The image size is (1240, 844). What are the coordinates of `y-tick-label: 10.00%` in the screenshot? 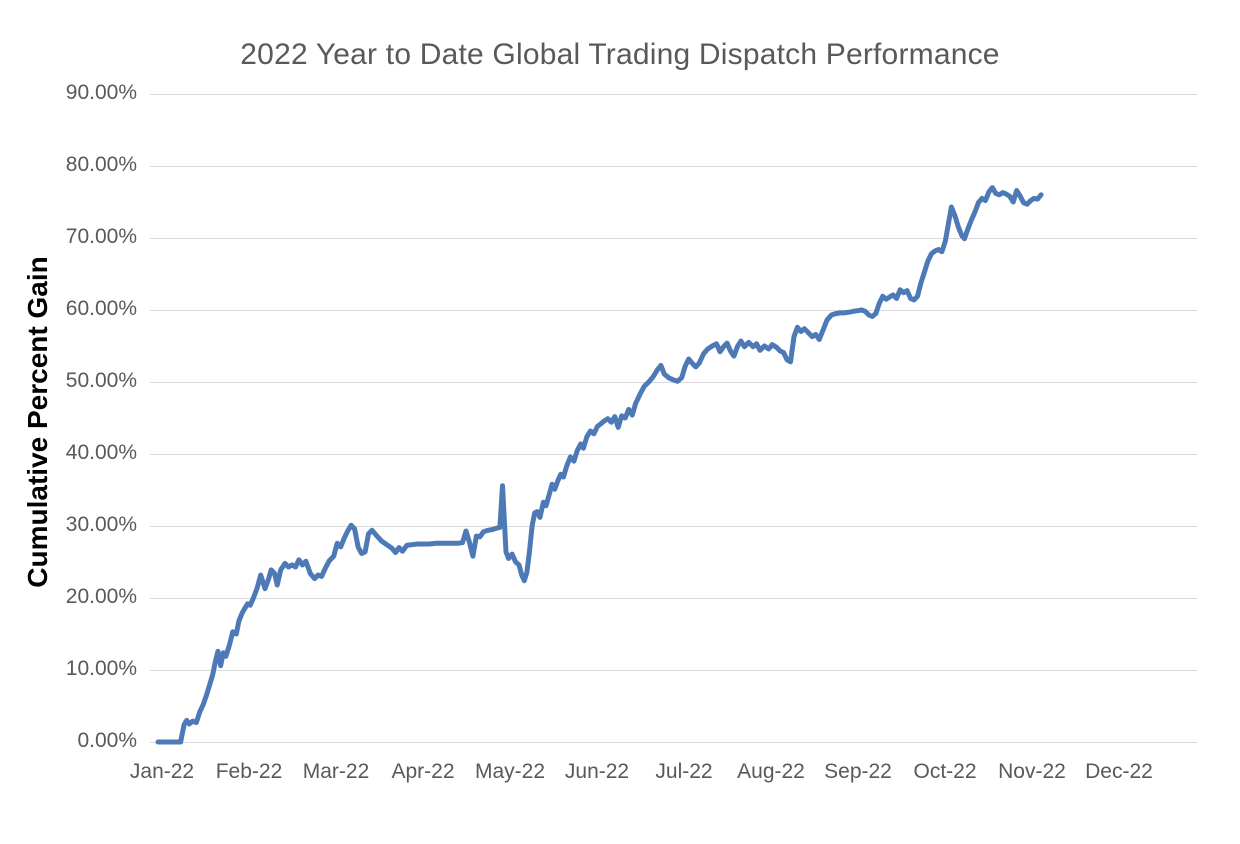 It's located at (101, 668).